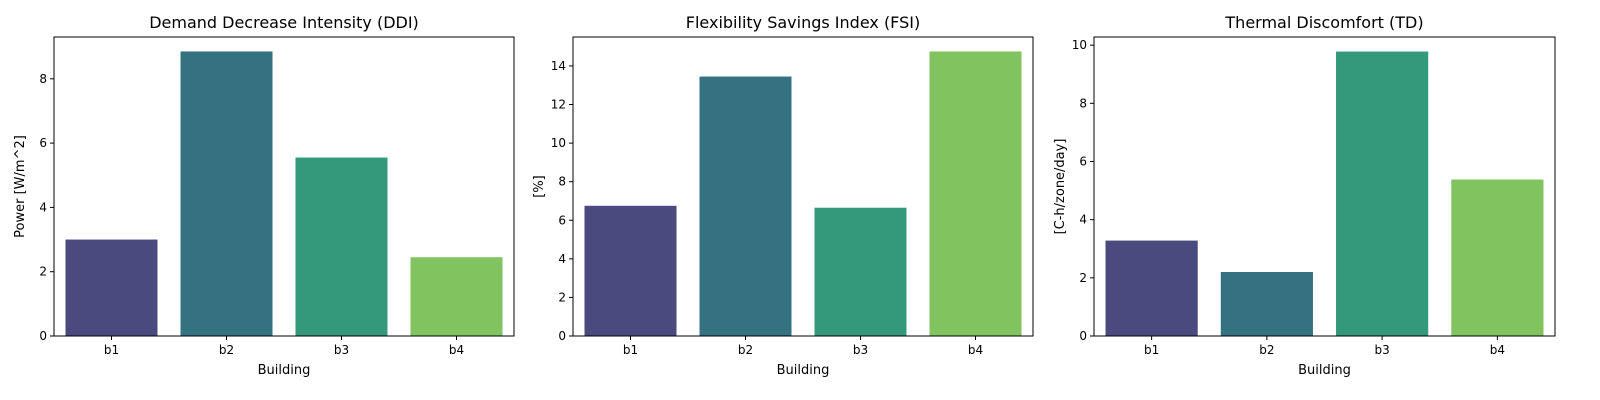  What do you see at coordinates (539, 186) in the screenshot?
I see `y-axis-label: [%]` at bounding box center [539, 186].